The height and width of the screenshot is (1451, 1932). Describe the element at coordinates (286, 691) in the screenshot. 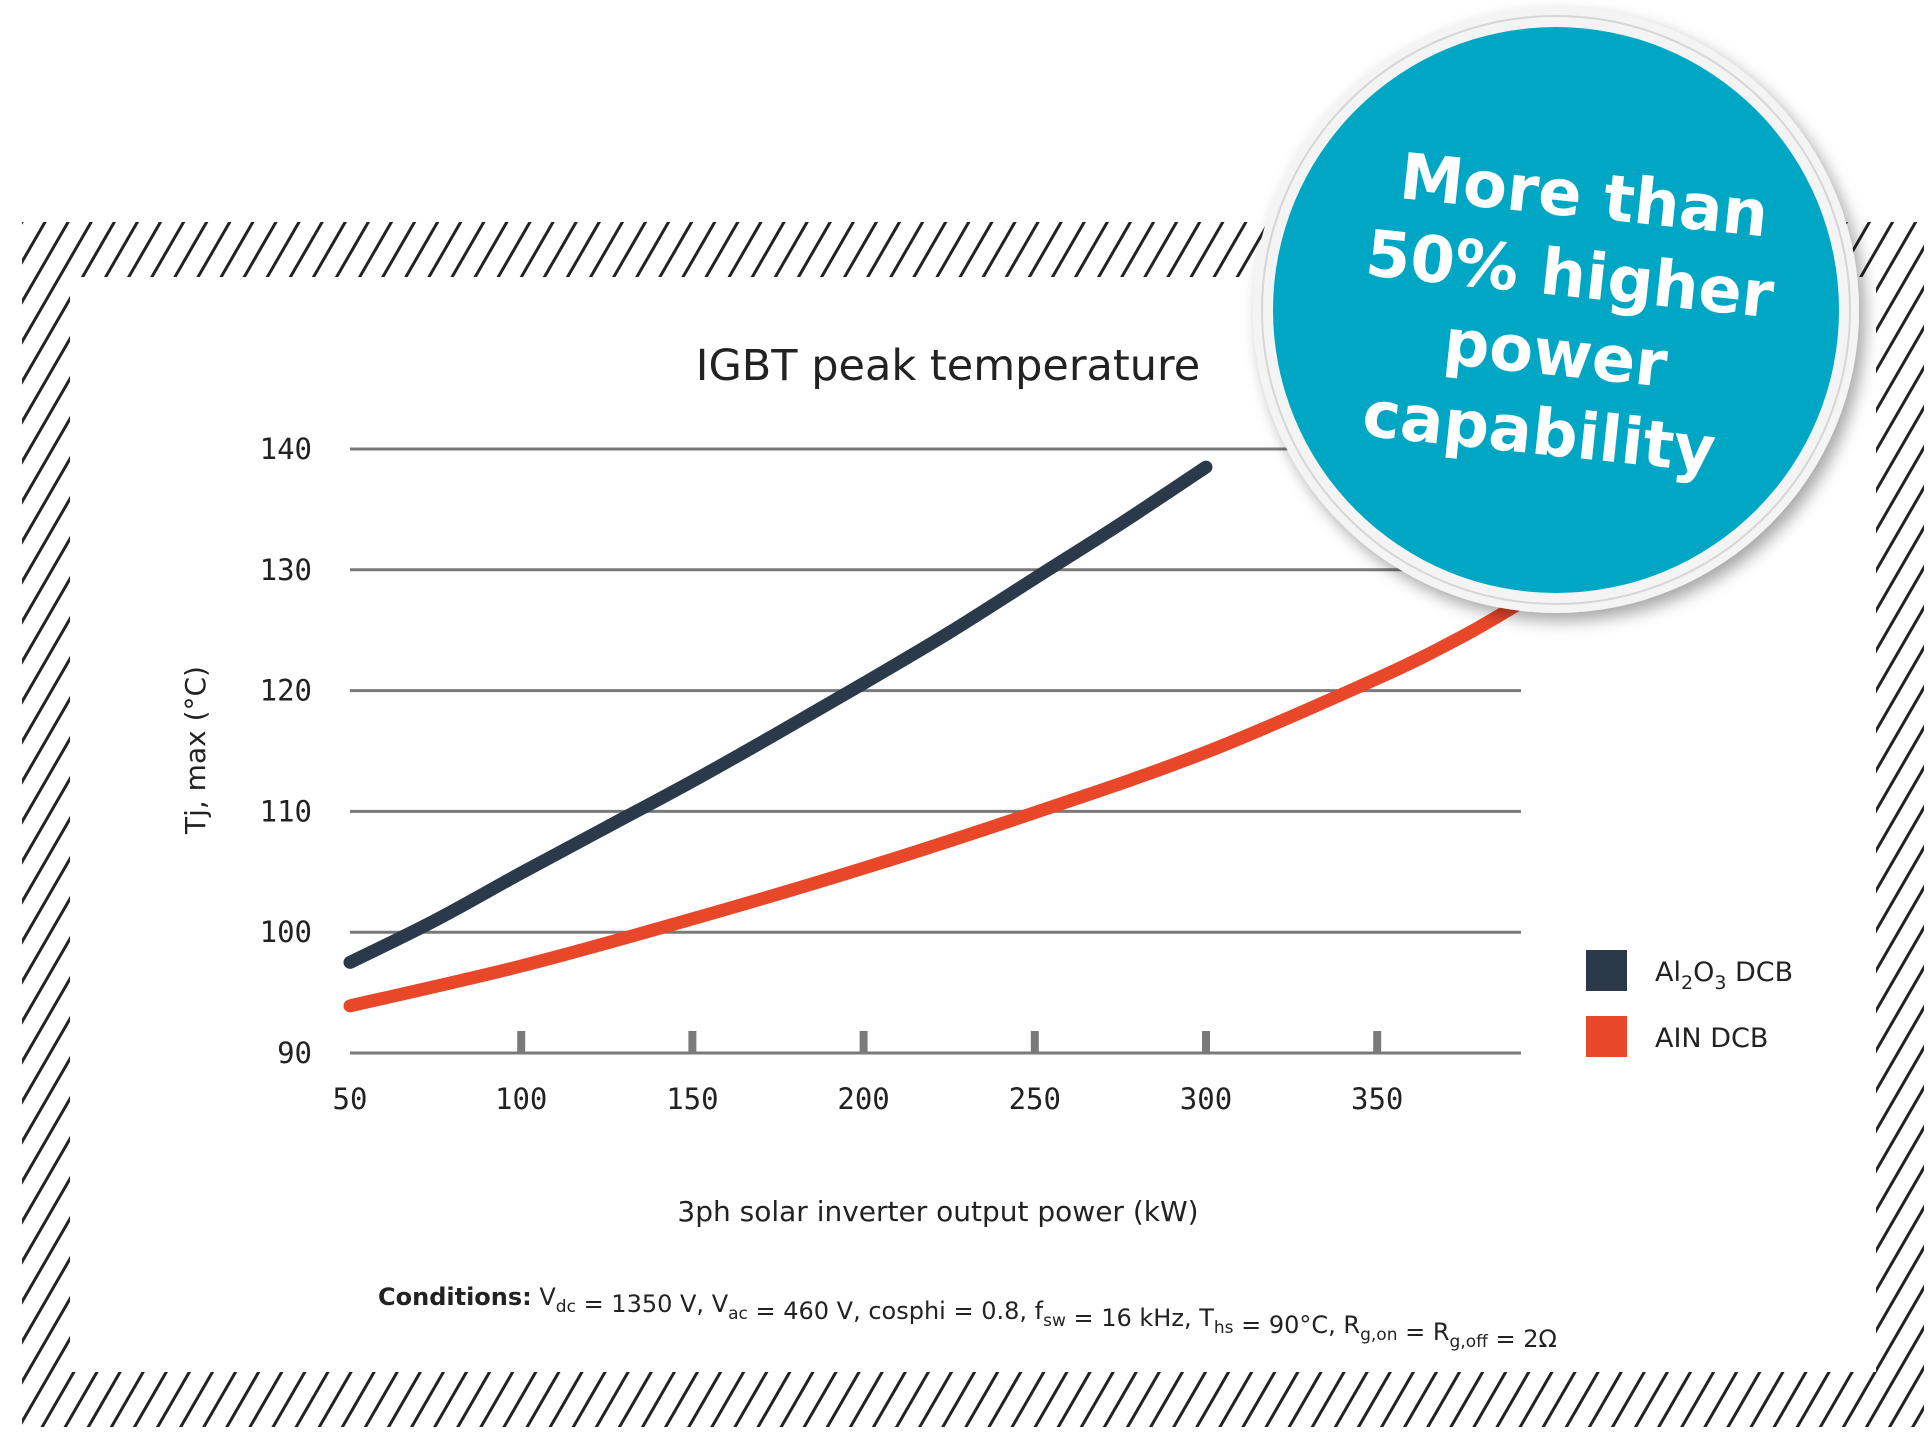

I see `y-tick-label: 120` at that location.